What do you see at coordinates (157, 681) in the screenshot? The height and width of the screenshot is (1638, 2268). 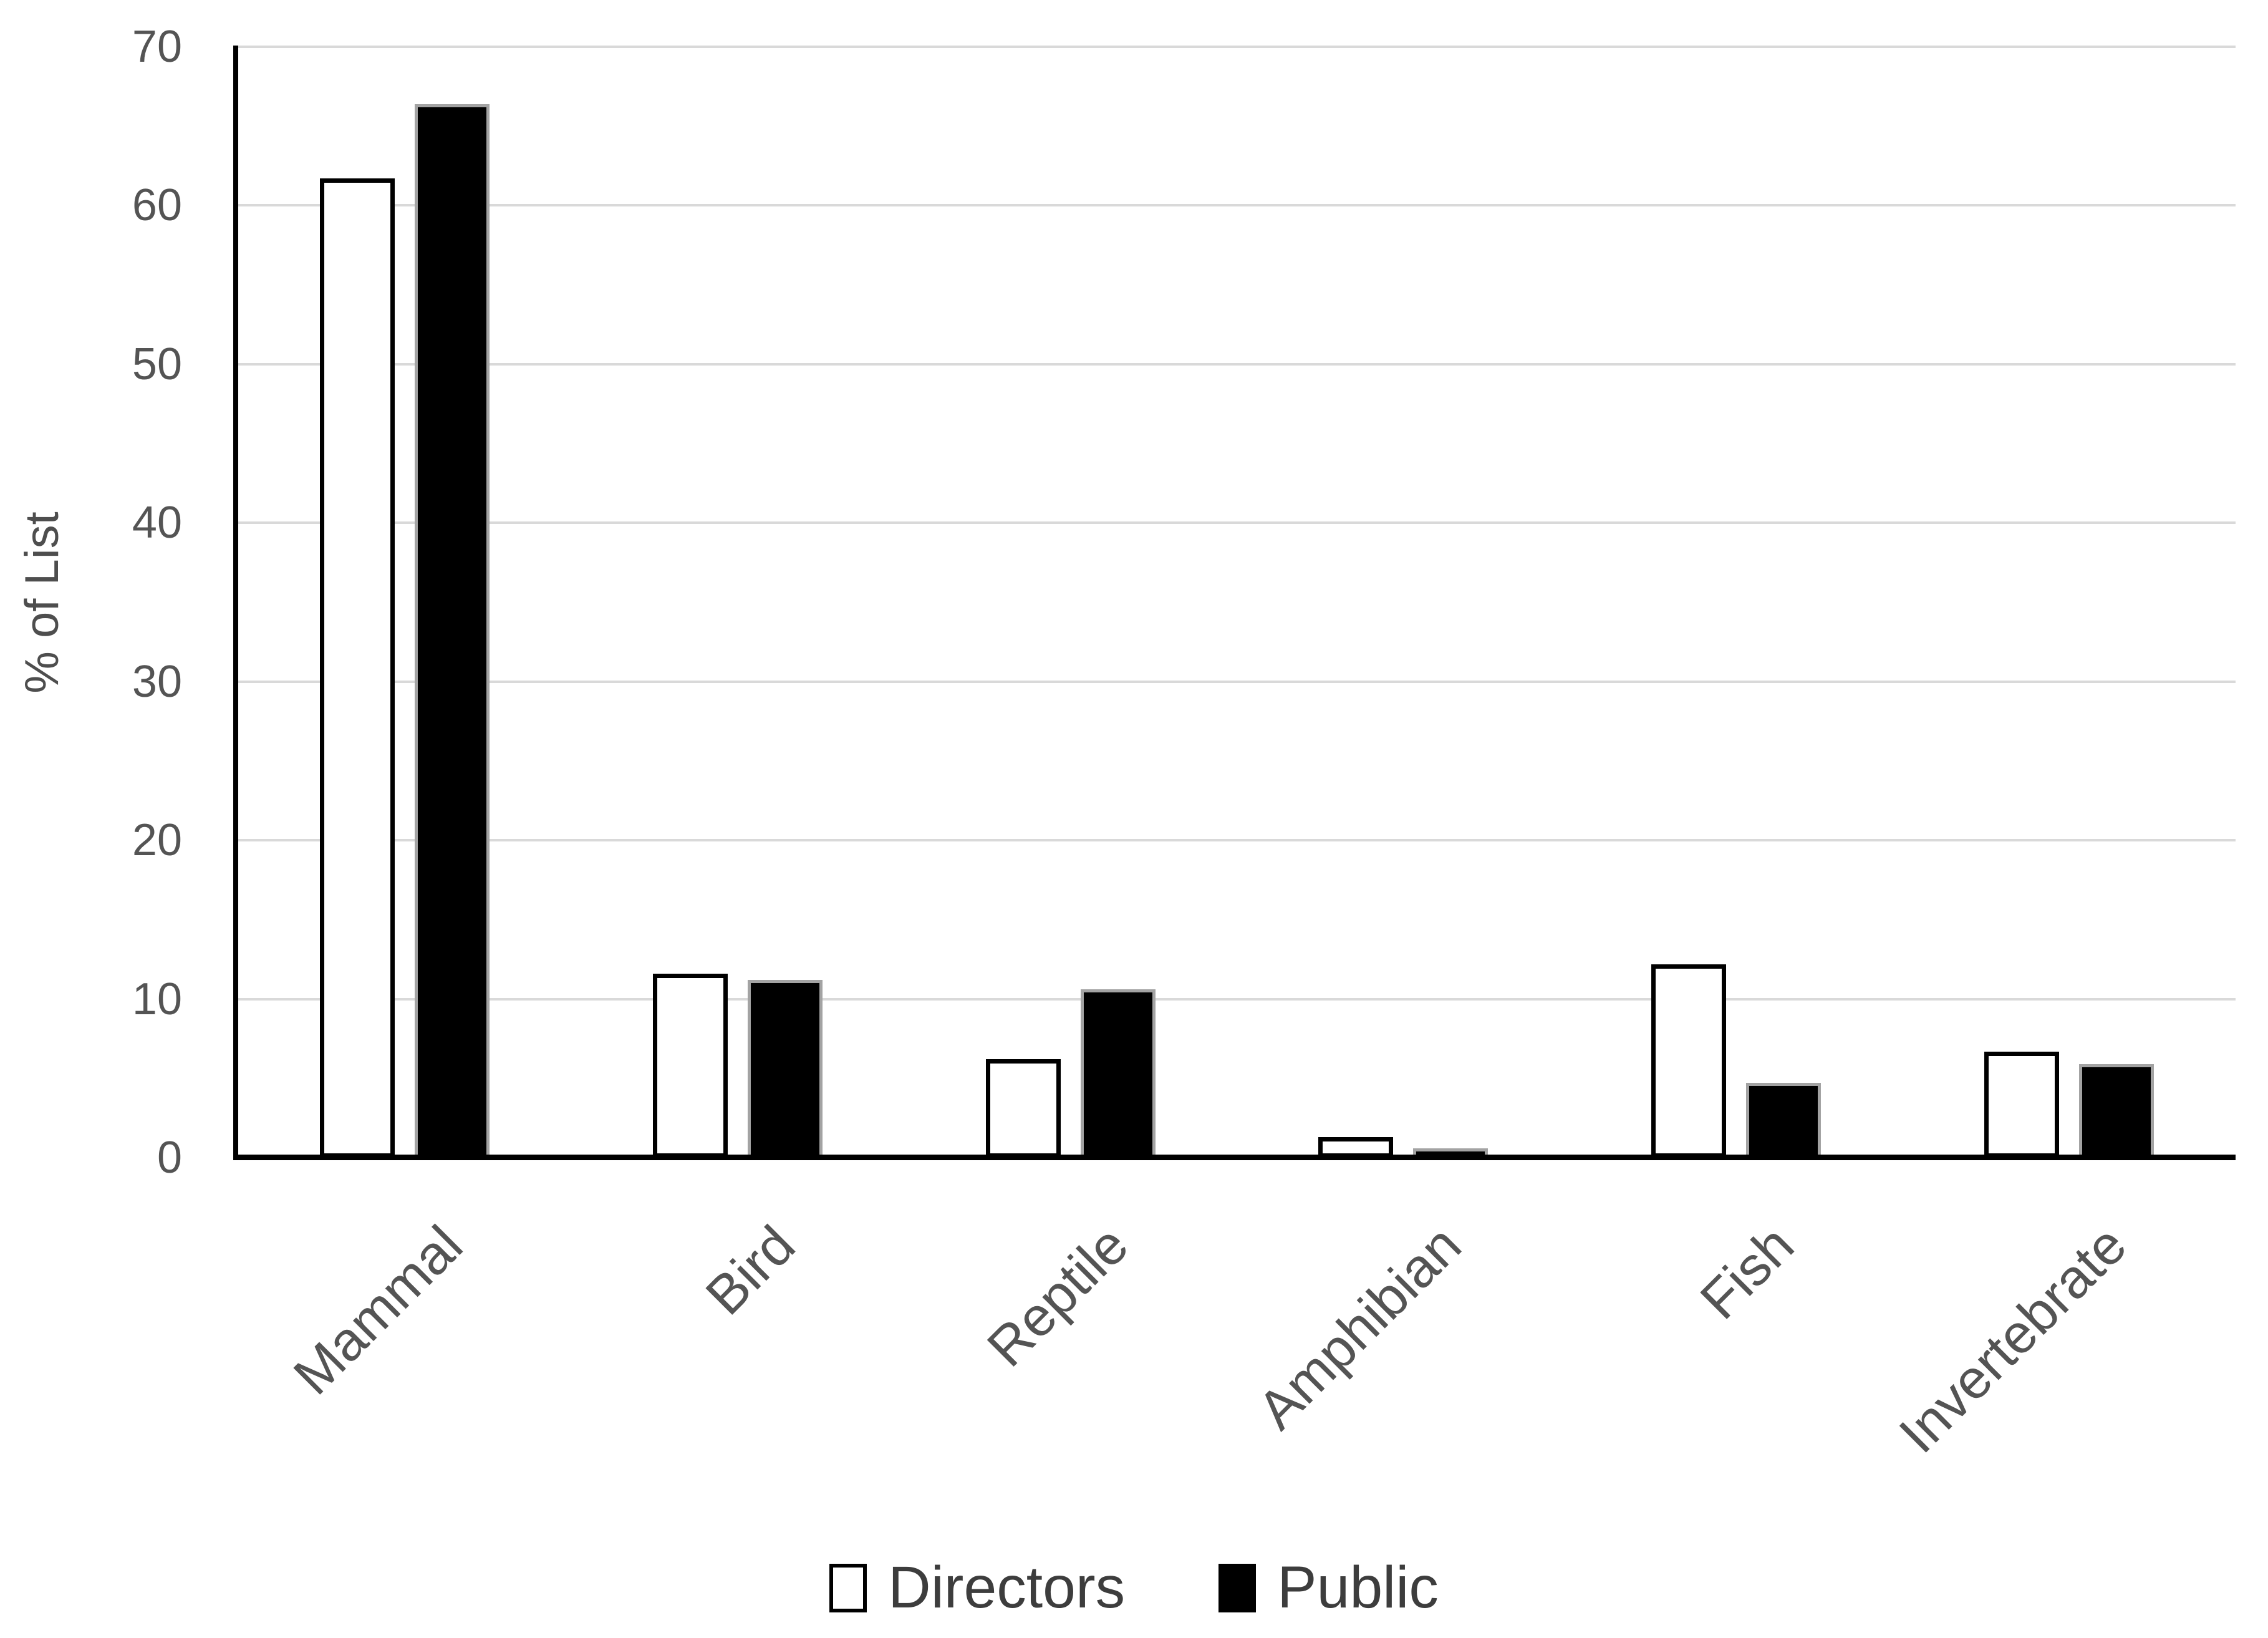 I see `y-tick-label: 30` at bounding box center [157, 681].